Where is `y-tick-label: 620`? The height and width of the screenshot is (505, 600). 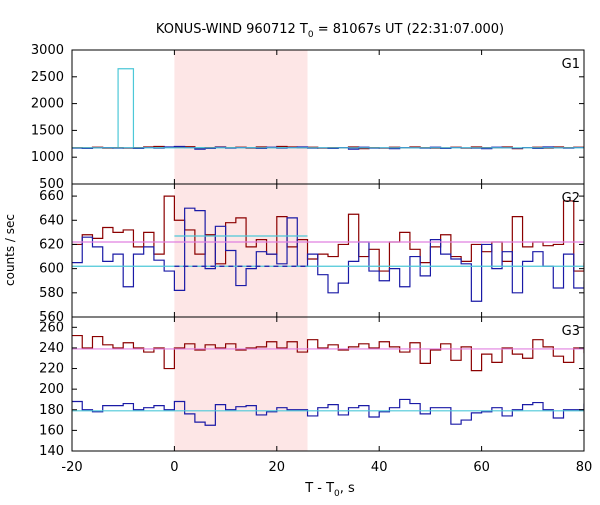 y-tick-label: 620 is located at coordinates (51, 244).